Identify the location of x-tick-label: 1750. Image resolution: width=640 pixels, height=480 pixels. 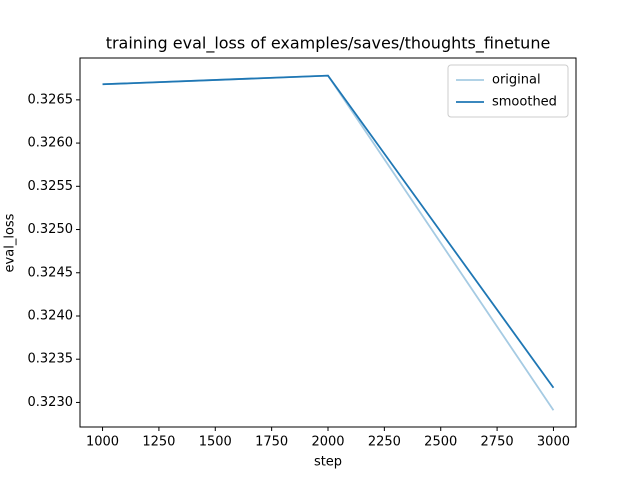
(271, 442).